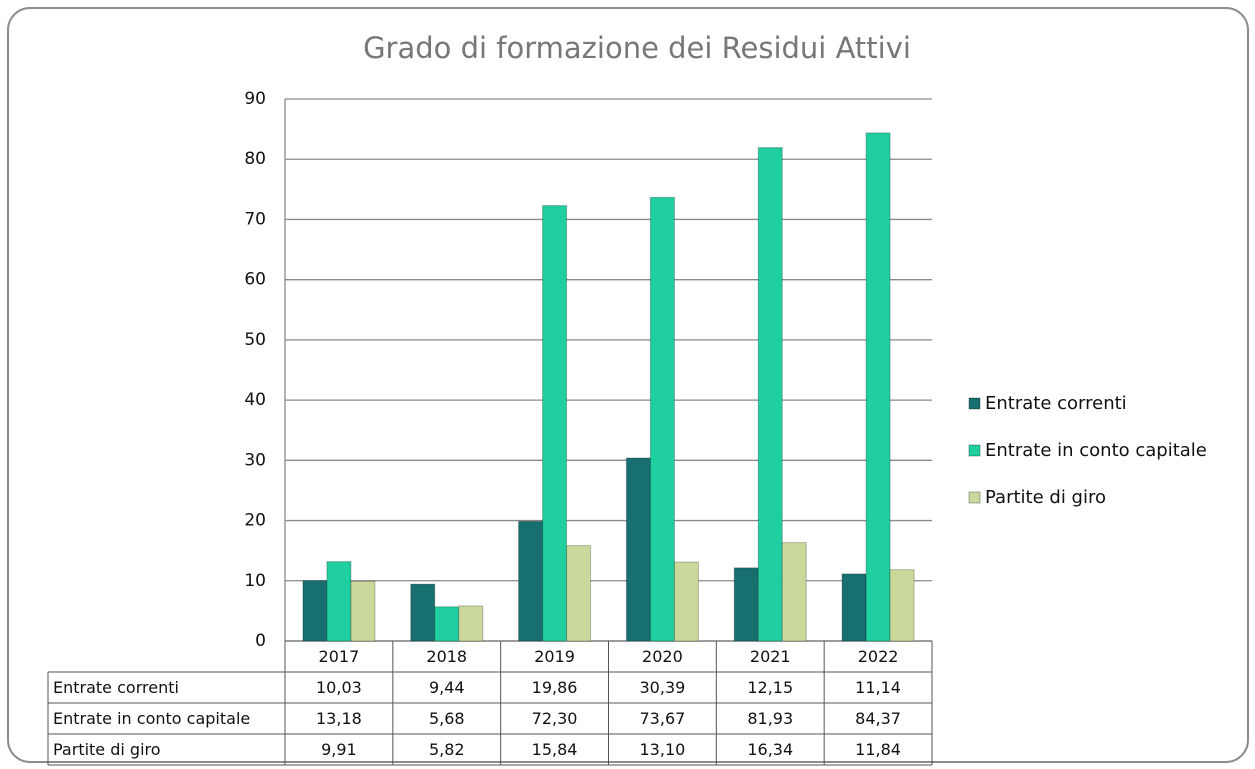 This screenshot has width=1255, height=769. What do you see at coordinates (255, 219) in the screenshot?
I see `y-tick-label: 70` at bounding box center [255, 219].